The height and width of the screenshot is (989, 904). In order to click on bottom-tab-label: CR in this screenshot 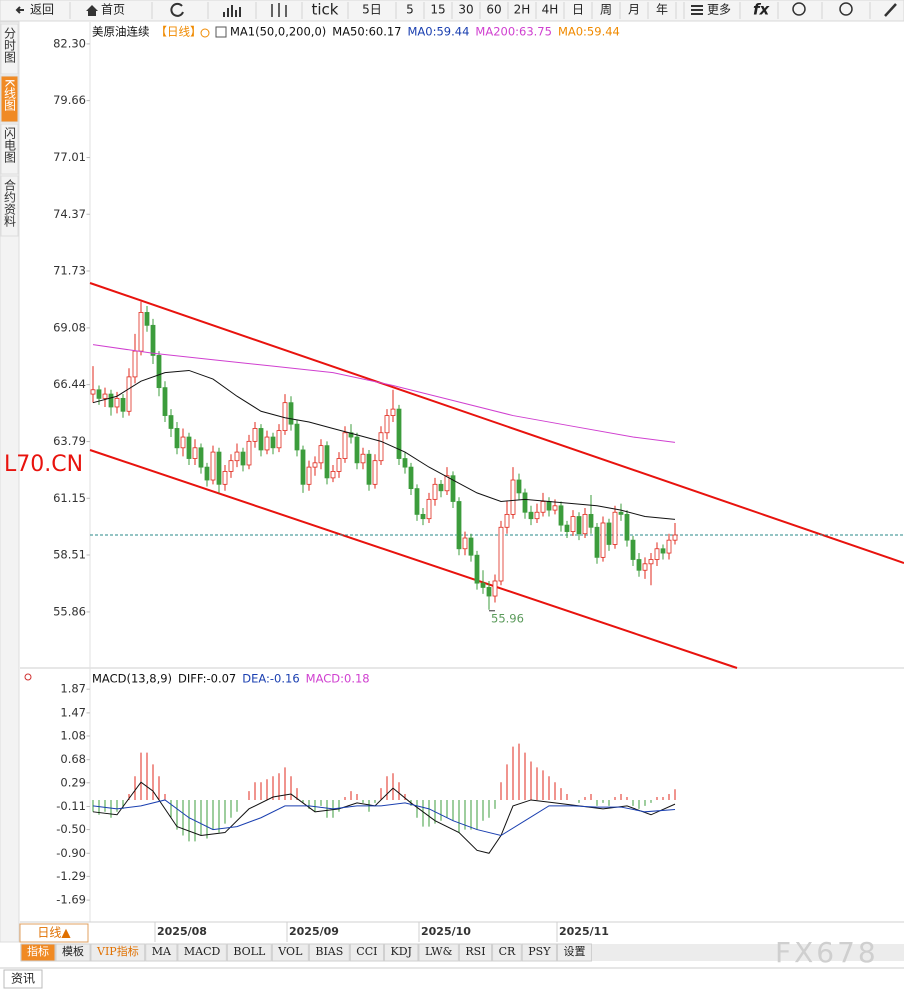, I will do `click(507, 951)`.